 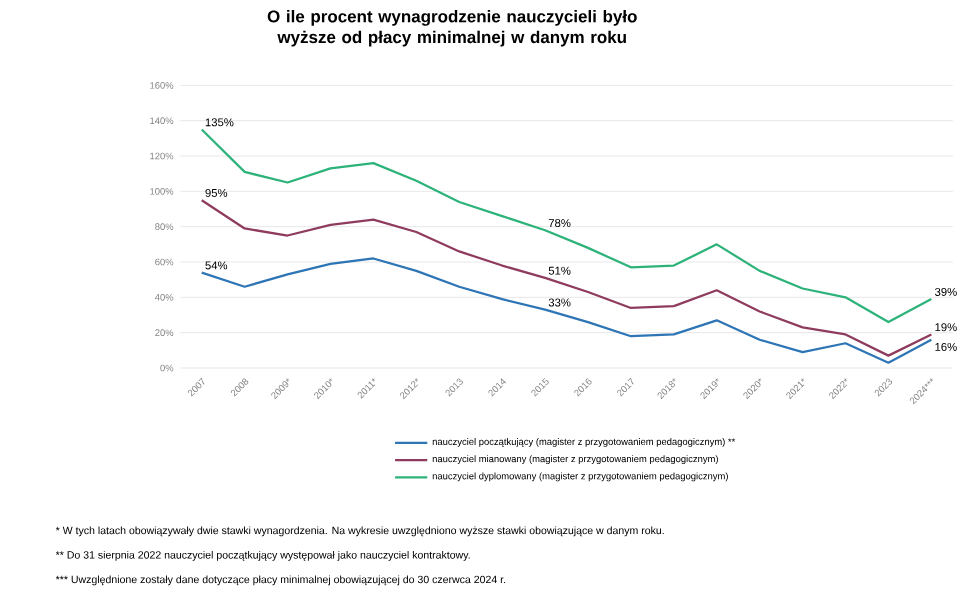 I want to click on line-series, so click(x=566, y=310).